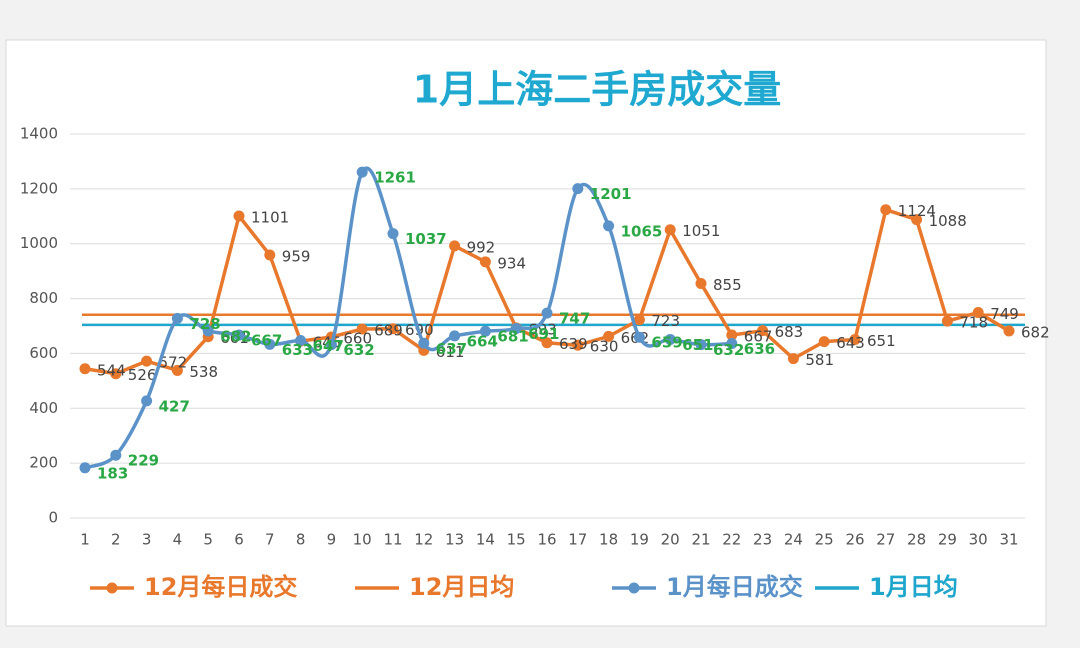 The width and height of the screenshot is (1080, 648). What do you see at coordinates (297, 350) in the screenshot?
I see `data-label: 633` at bounding box center [297, 350].